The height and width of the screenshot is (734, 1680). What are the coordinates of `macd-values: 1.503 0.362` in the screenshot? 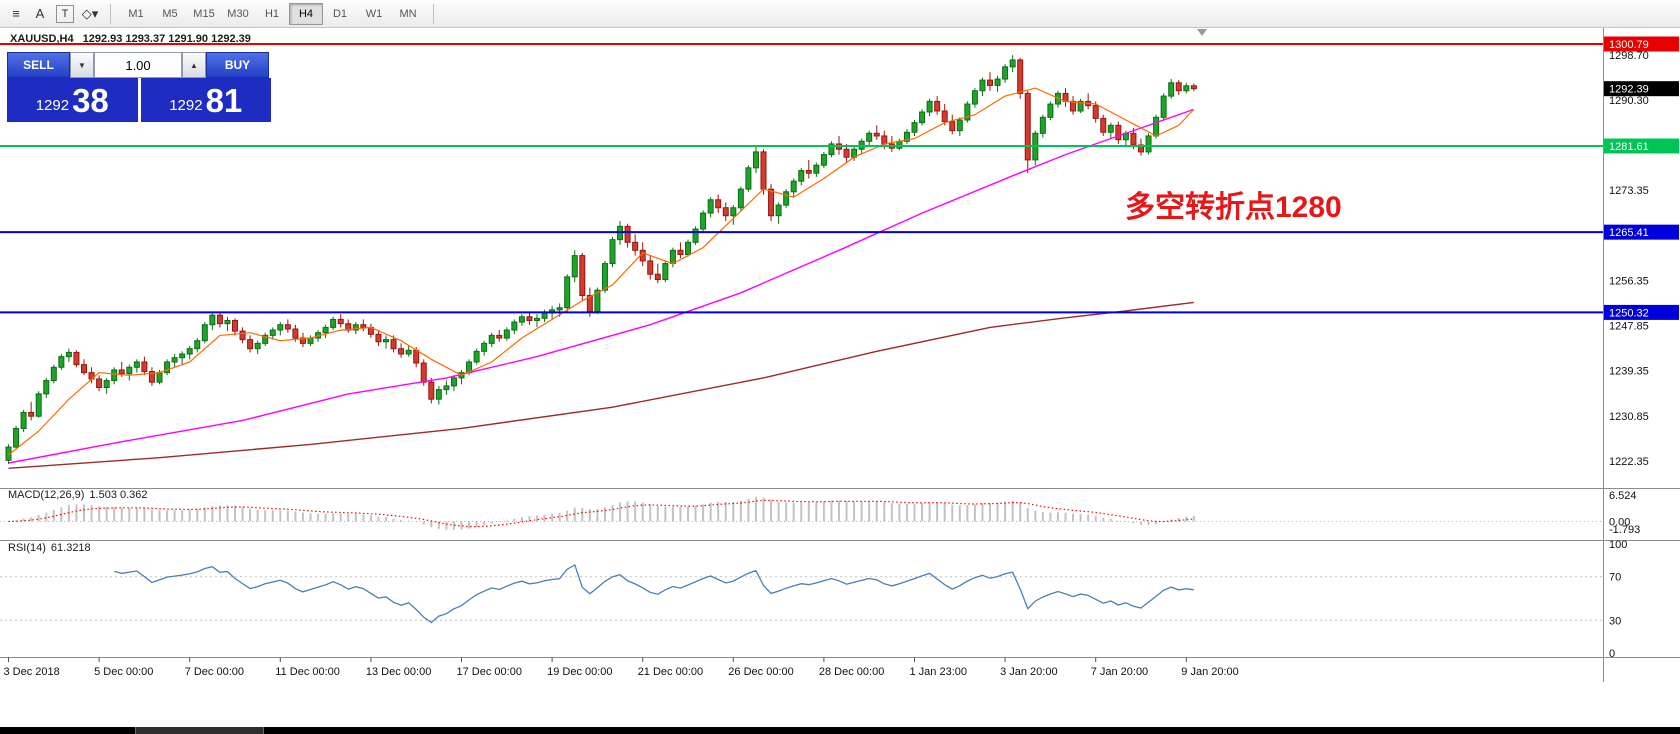 It's located at (118, 495).